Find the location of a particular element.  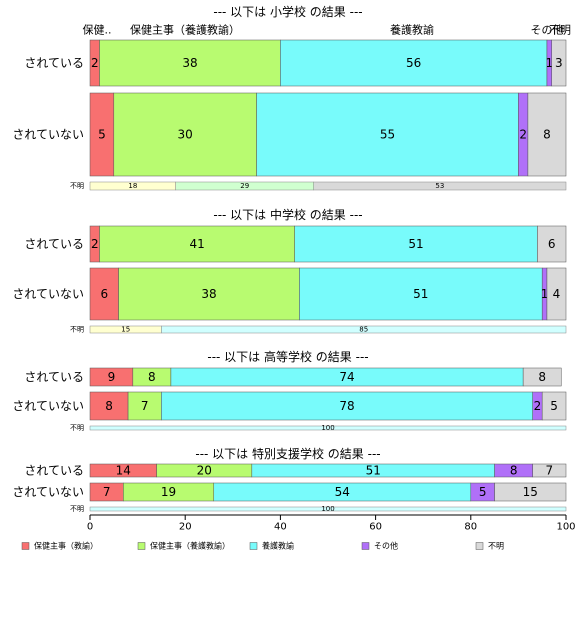

x-tick-label: 20 is located at coordinates (185, 527).